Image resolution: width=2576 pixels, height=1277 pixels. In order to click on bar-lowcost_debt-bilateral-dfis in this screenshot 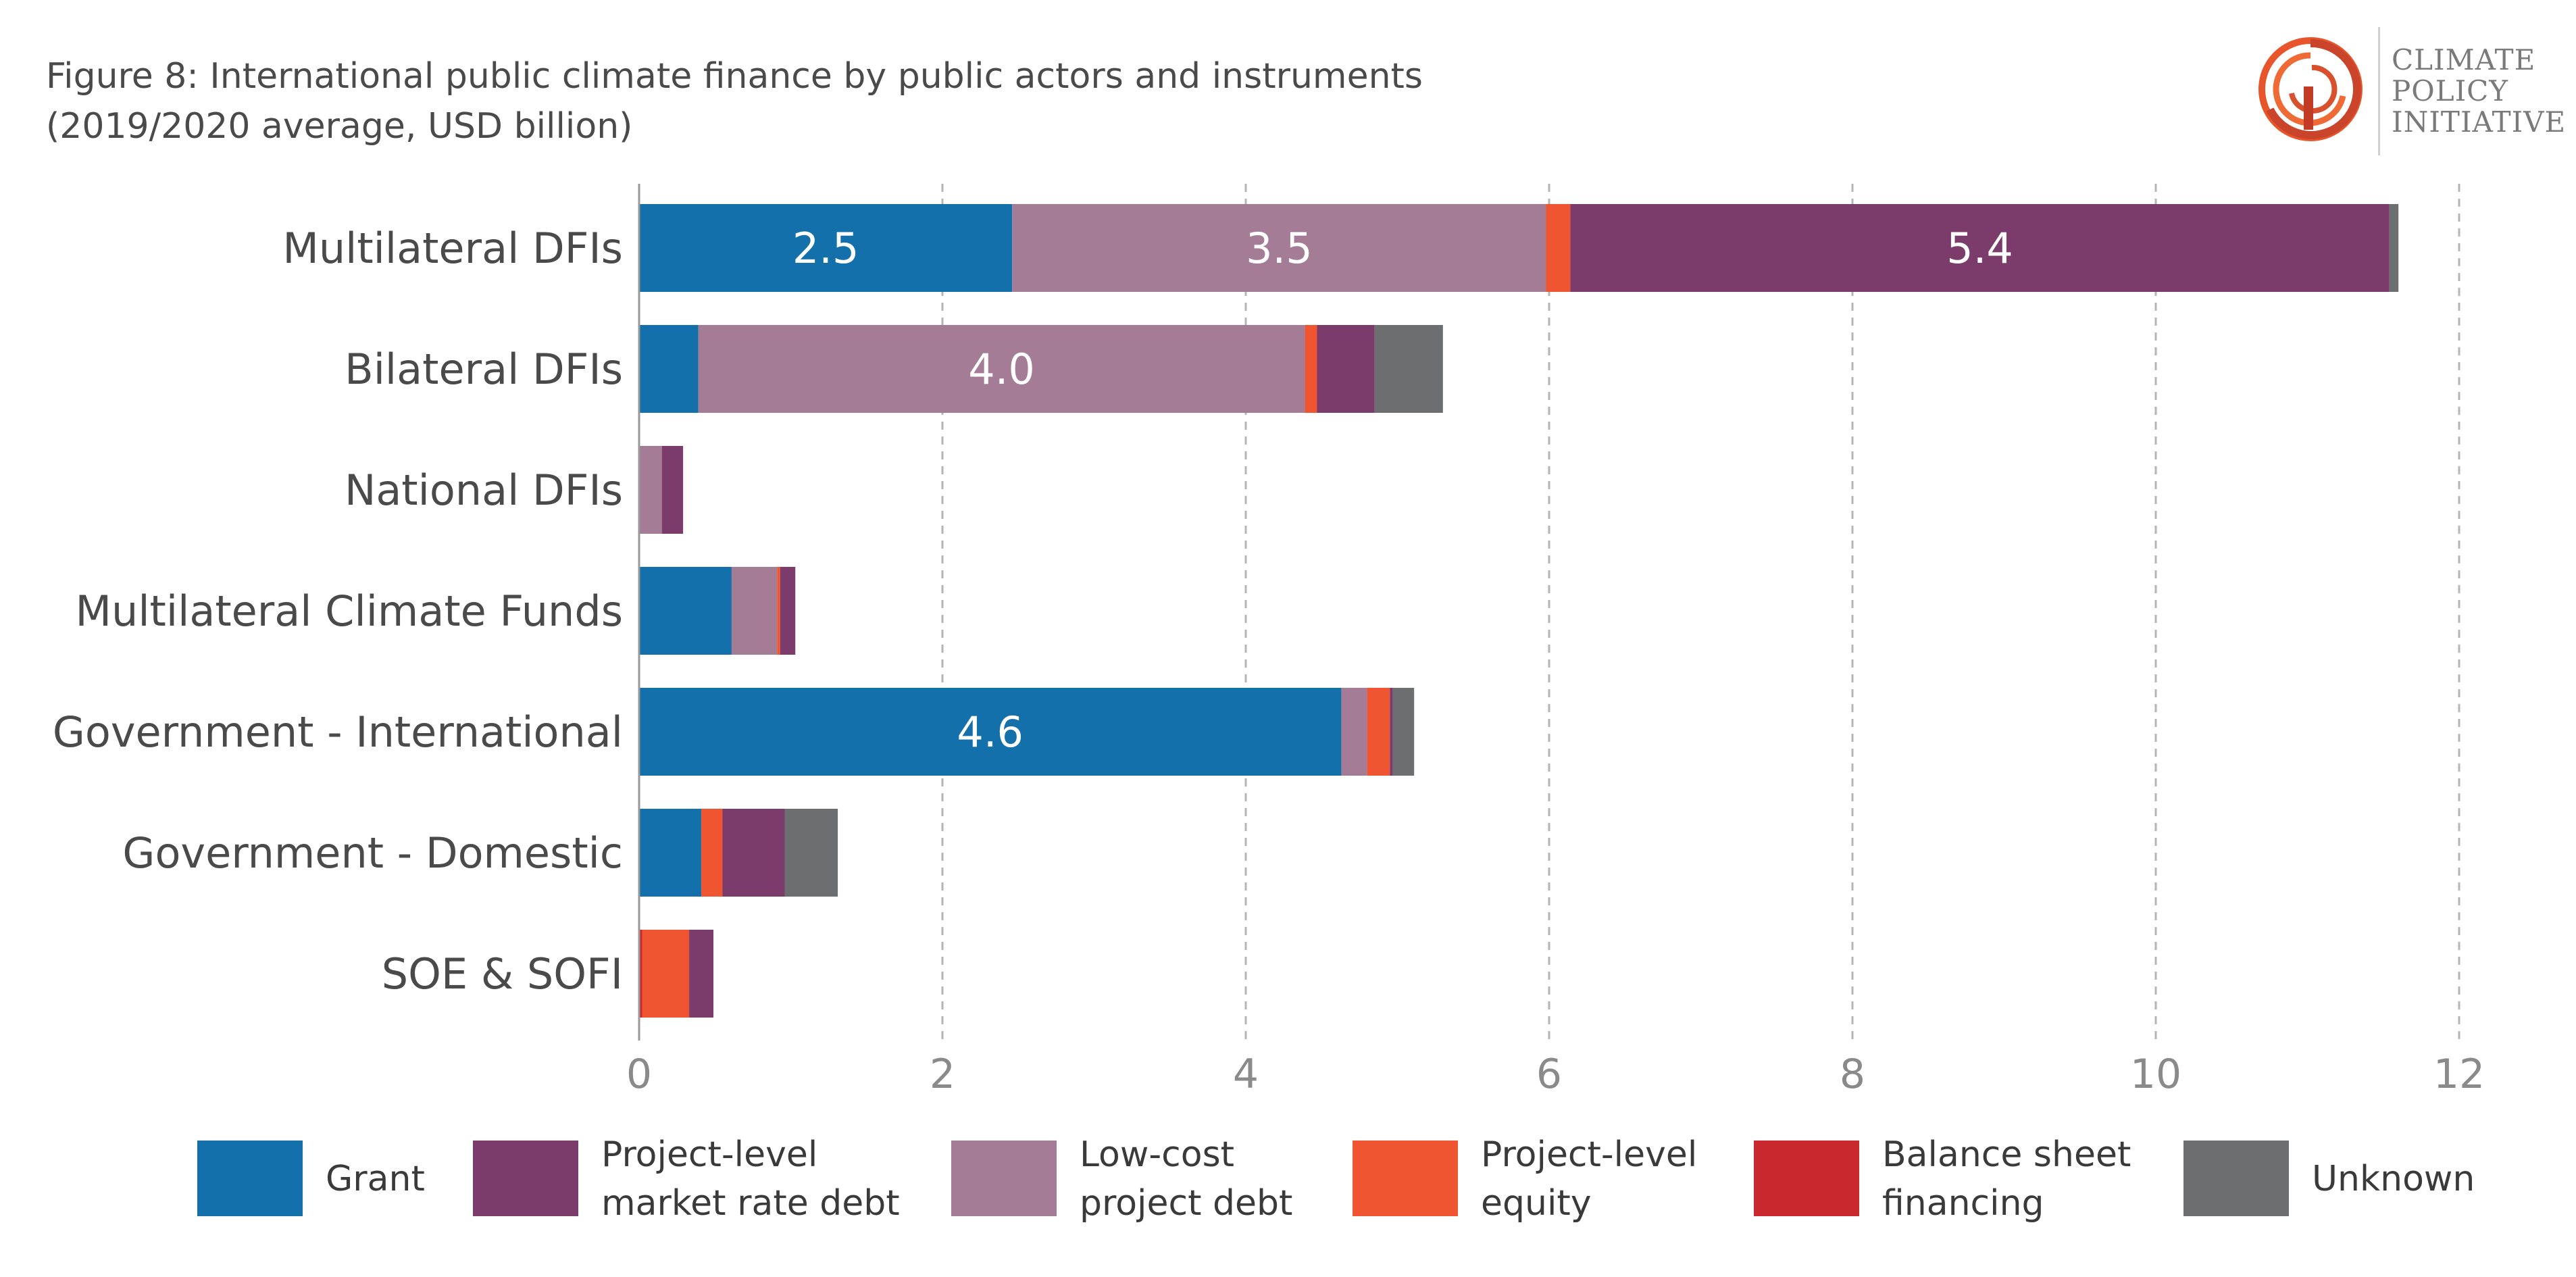, I will do `click(1001, 369)`.